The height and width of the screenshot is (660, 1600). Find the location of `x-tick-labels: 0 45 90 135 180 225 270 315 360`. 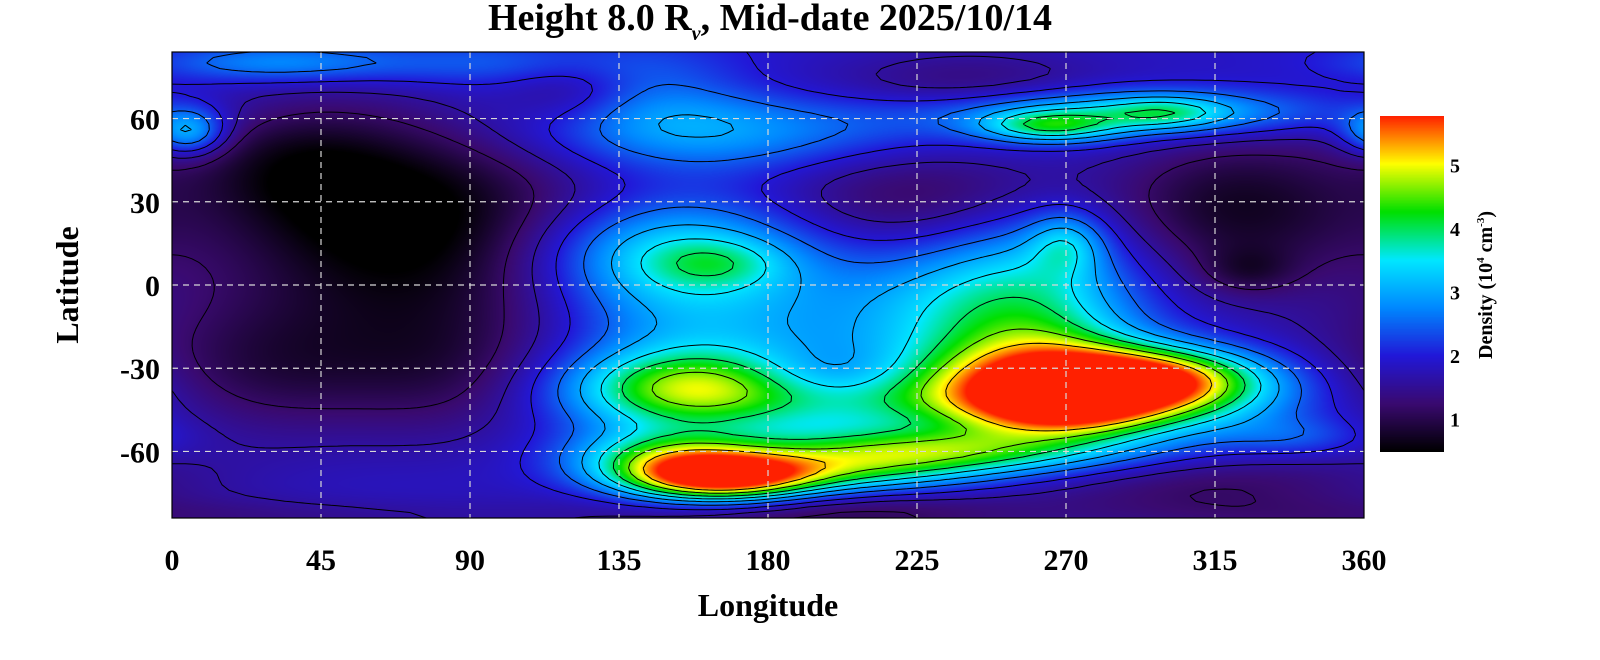

x-tick-labels: 0 45 90 135 180 225 270 315 360 is located at coordinates (776, 560).